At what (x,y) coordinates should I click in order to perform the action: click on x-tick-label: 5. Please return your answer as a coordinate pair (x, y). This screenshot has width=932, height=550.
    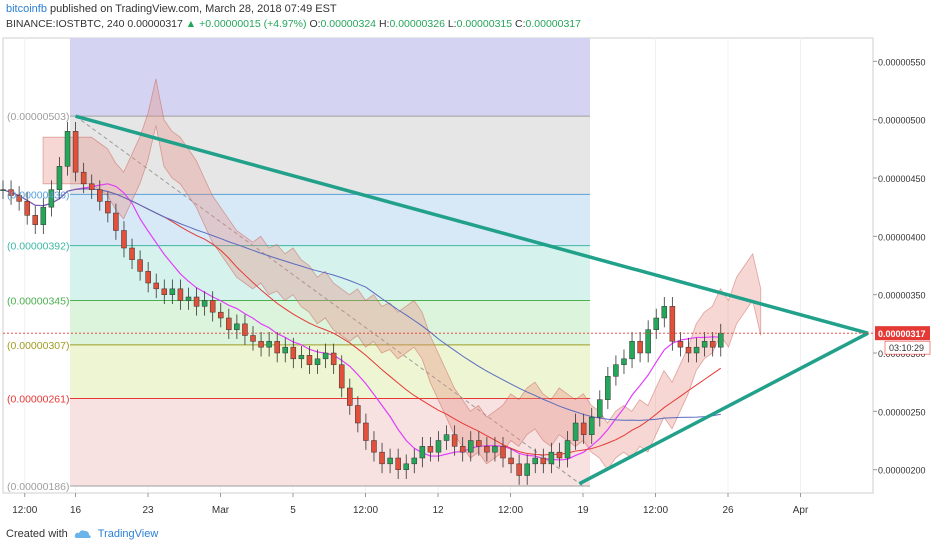
    Looking at the image, I should click on (293, 510).